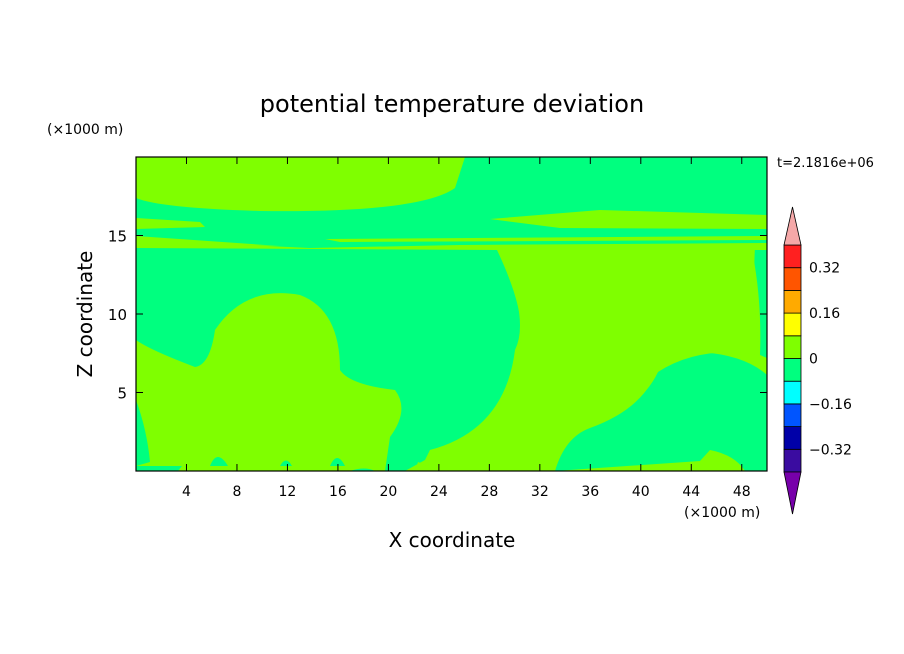 This screenshot has height=654, width=904. What do you see at coordinates (117, 315) in the screenshot?
I see `y-tick-label: 10` at bounding box center [117, 315].